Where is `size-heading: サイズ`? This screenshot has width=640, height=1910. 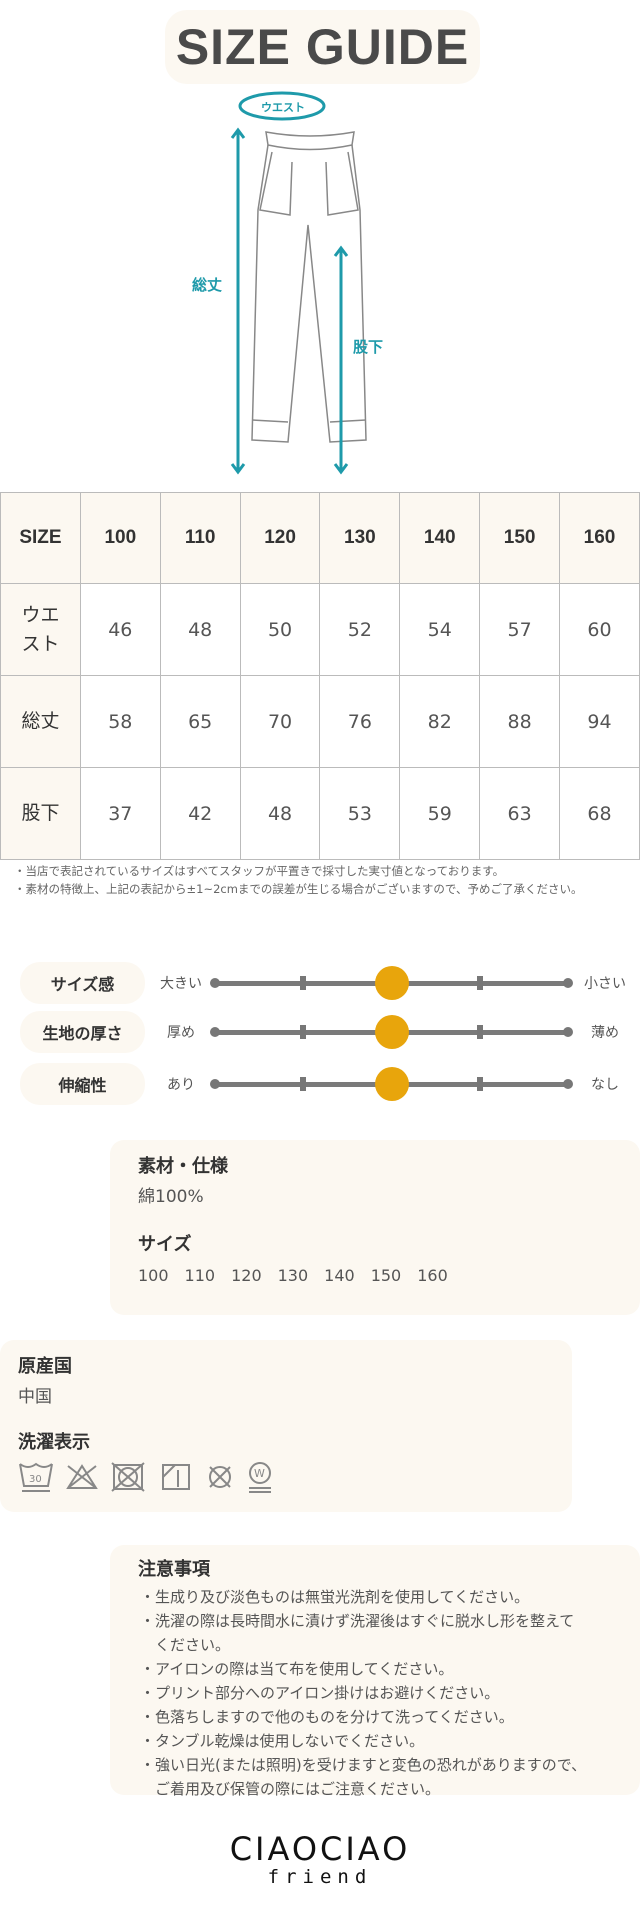
size-heading: サイズ is located at coordinates (165, 1244).